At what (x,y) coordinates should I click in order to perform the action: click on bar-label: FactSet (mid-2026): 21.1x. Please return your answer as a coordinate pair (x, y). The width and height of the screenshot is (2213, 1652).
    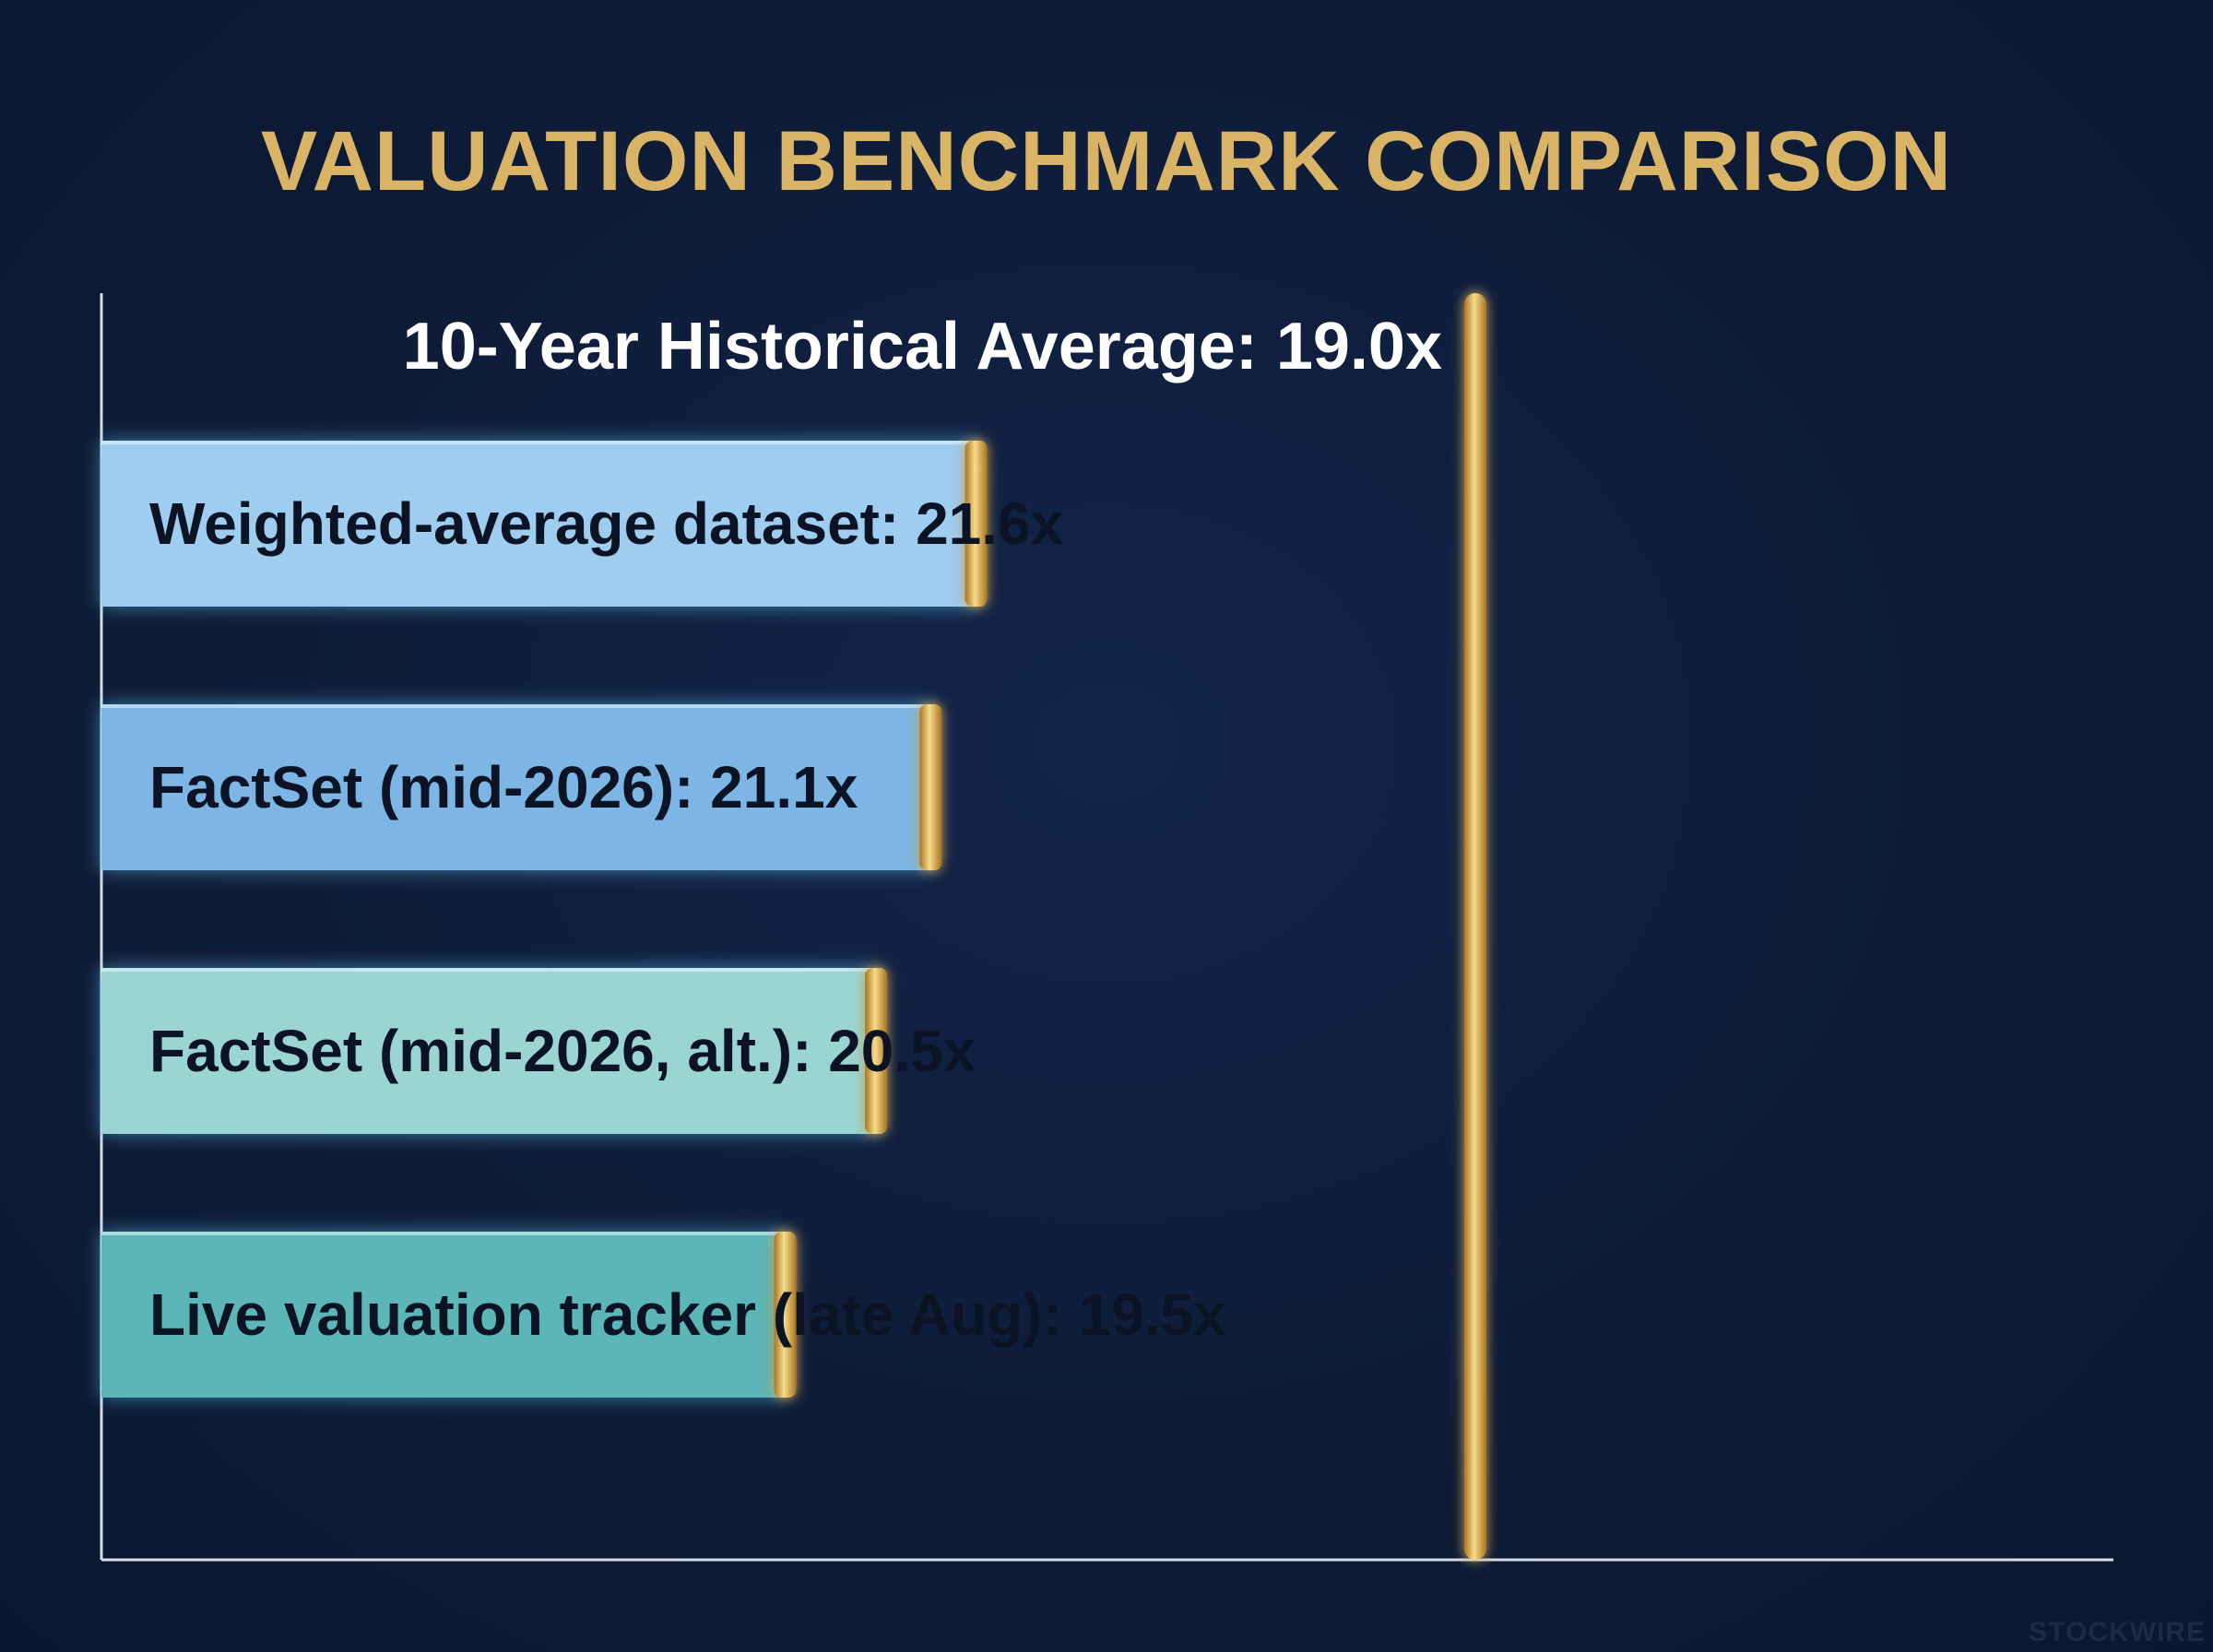
    Looking at the image, I should click on (503, 787).